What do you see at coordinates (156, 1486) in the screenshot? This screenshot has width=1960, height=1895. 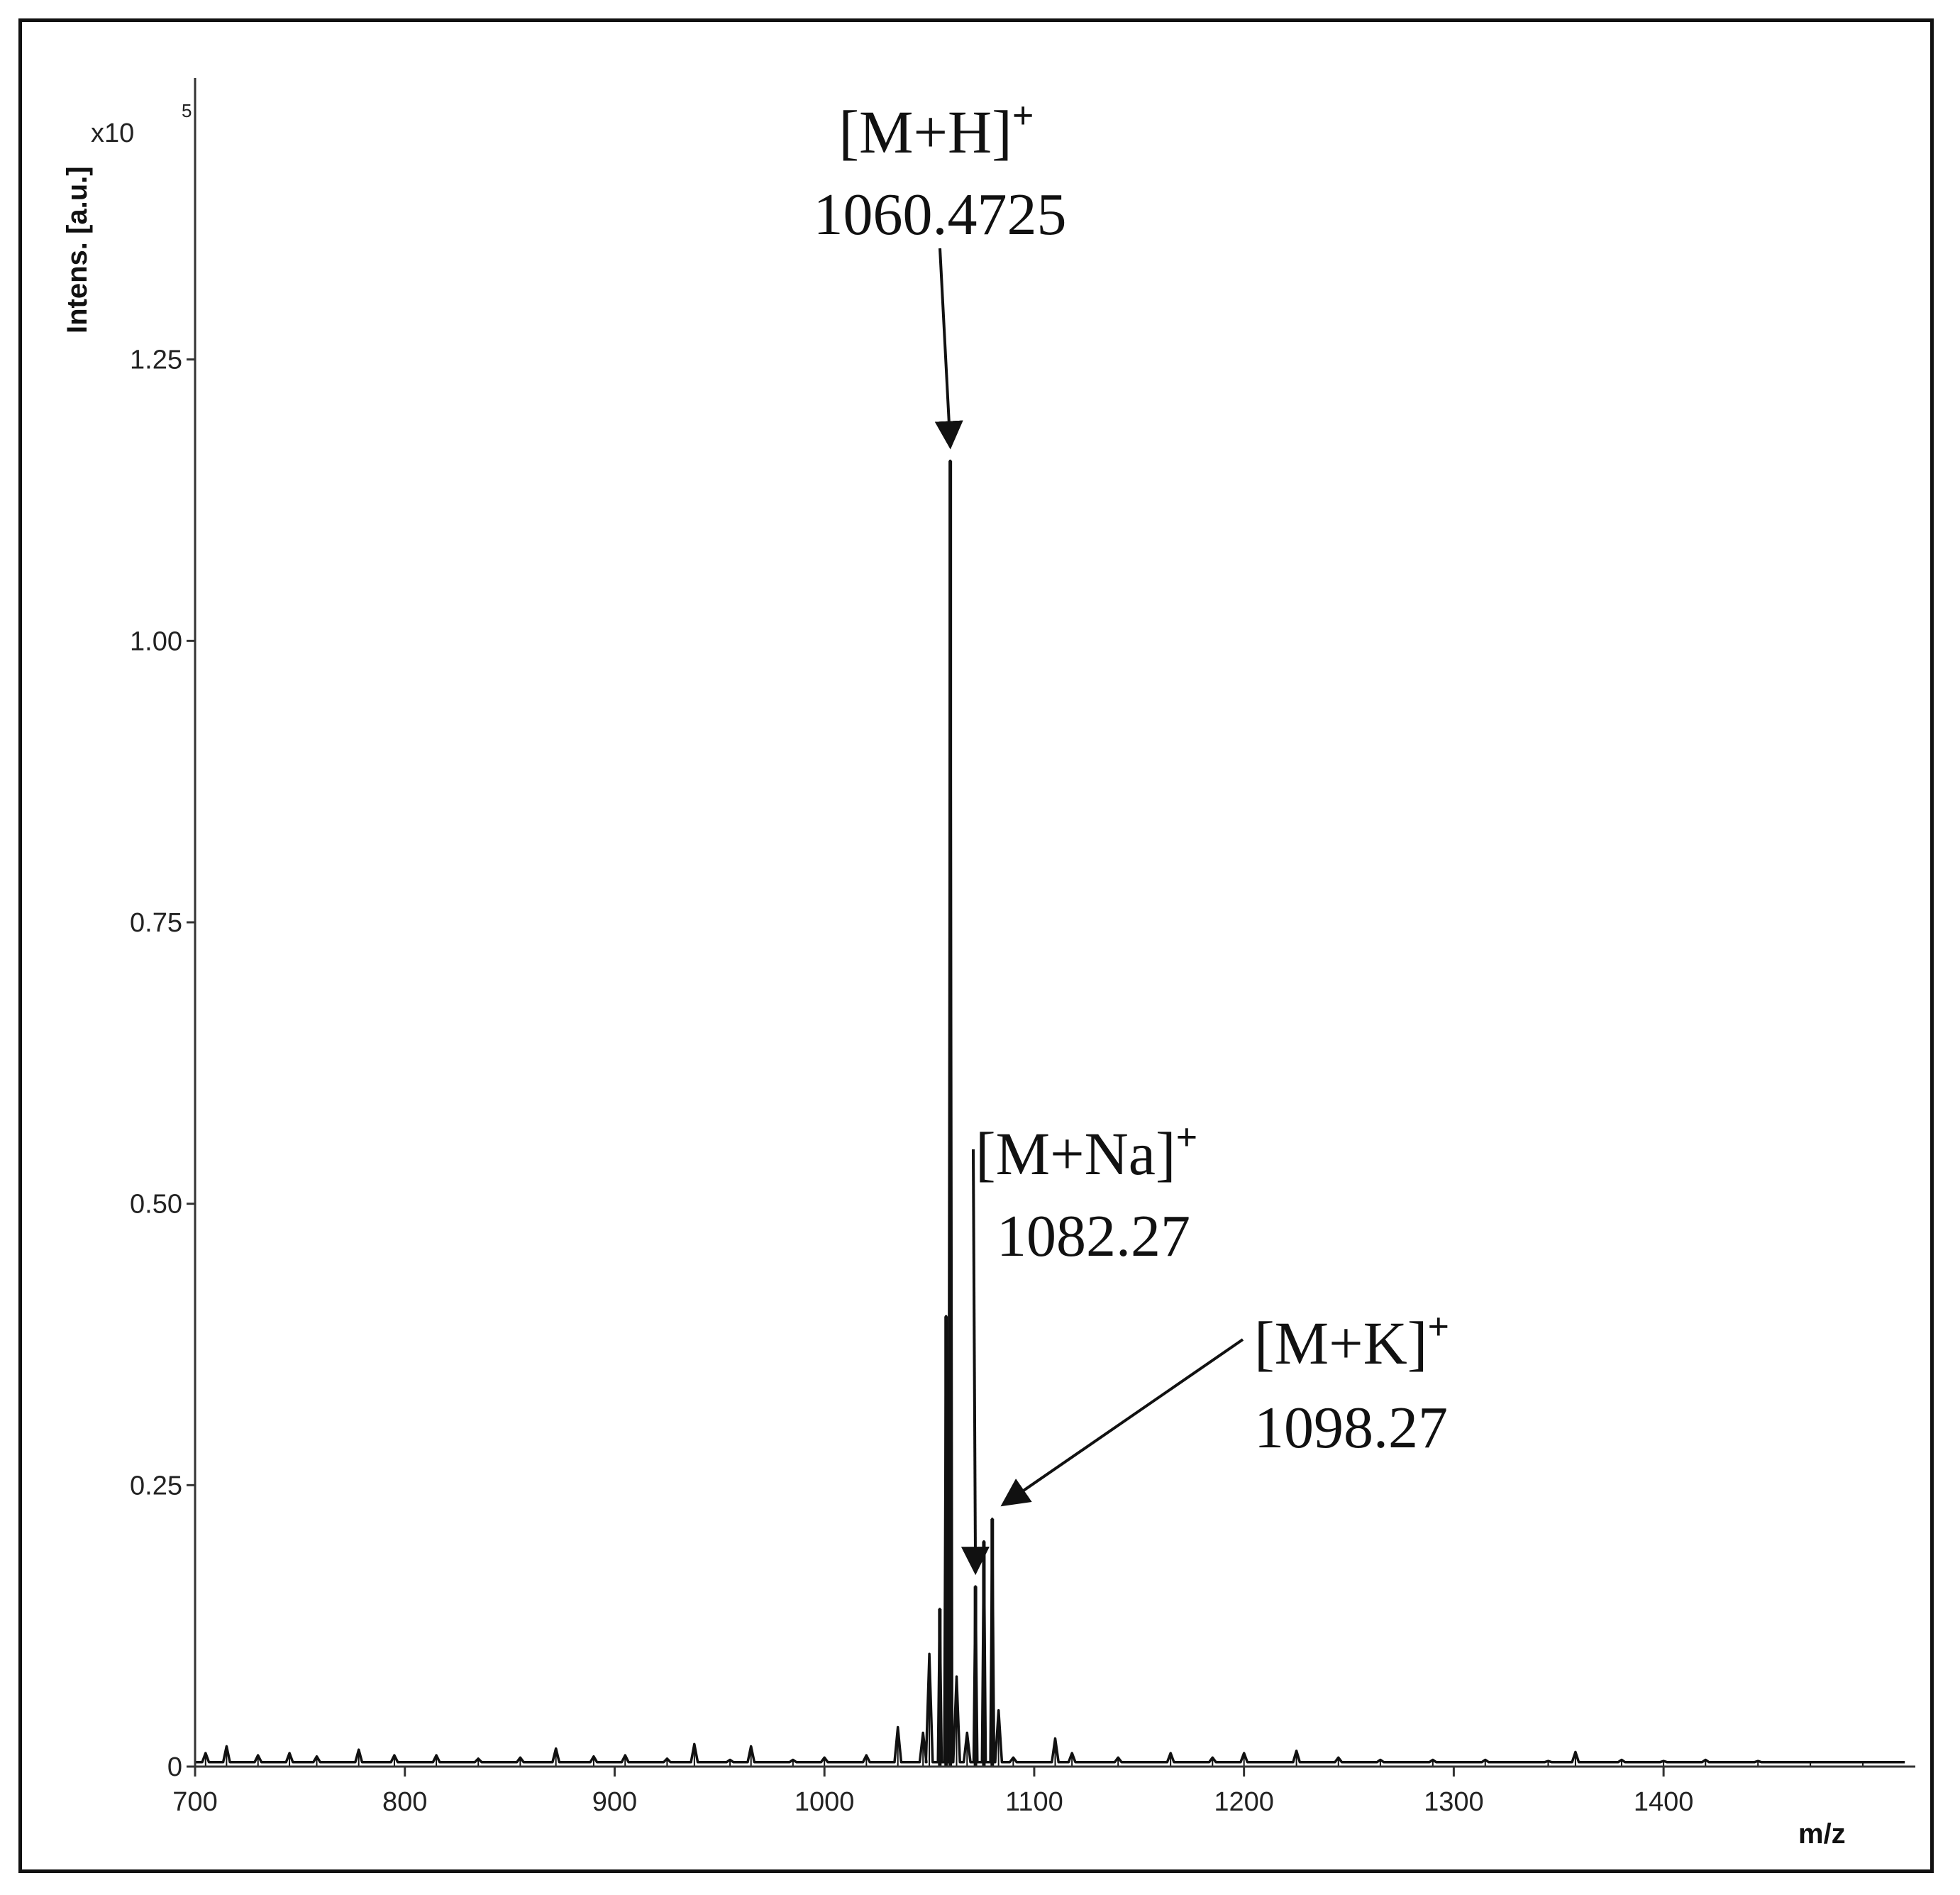 I see `y-tick-label: 0.25` at bounding box center [156, 1486].